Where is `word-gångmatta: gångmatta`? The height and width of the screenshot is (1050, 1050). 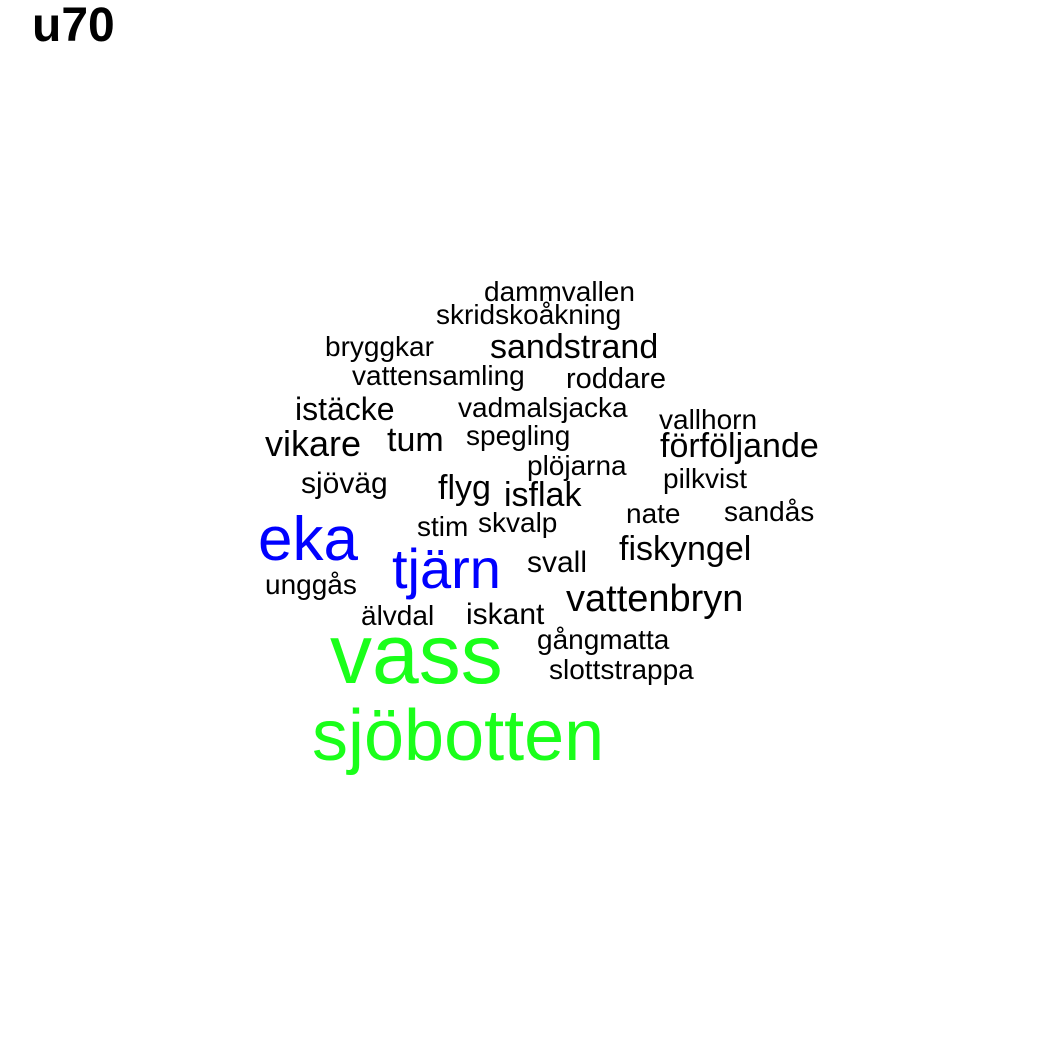 word-gångmatta: gångmatta is located at coordinates (603, 639).